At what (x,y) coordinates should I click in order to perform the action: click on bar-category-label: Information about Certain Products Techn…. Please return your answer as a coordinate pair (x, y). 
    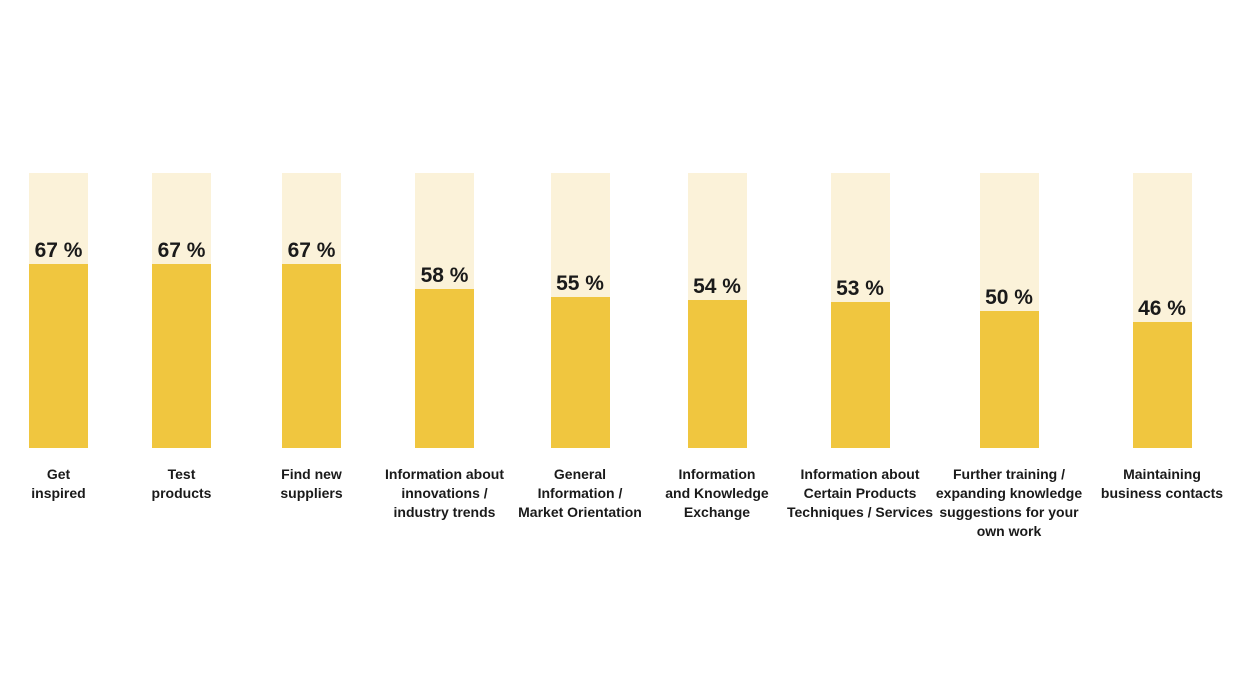
    Looking at the image, I should click on (860, 493).